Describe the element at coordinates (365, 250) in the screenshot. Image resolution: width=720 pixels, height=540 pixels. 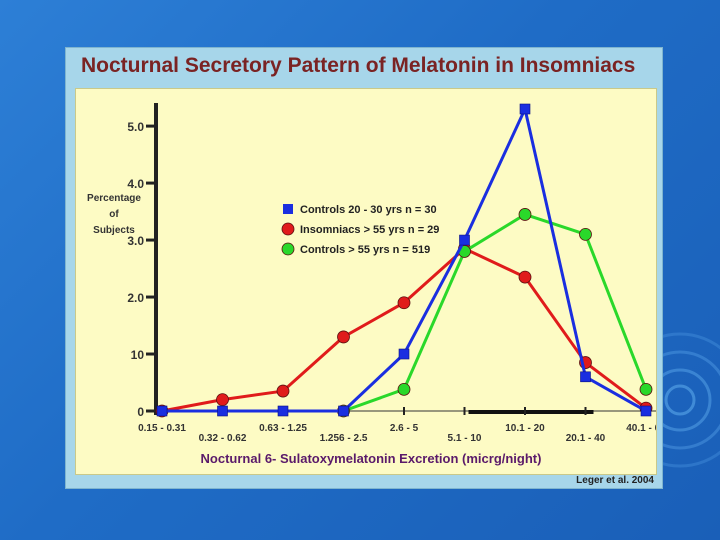
I see `legend-label-controls-55: Controls > 55 yrs n = 519` at that location.